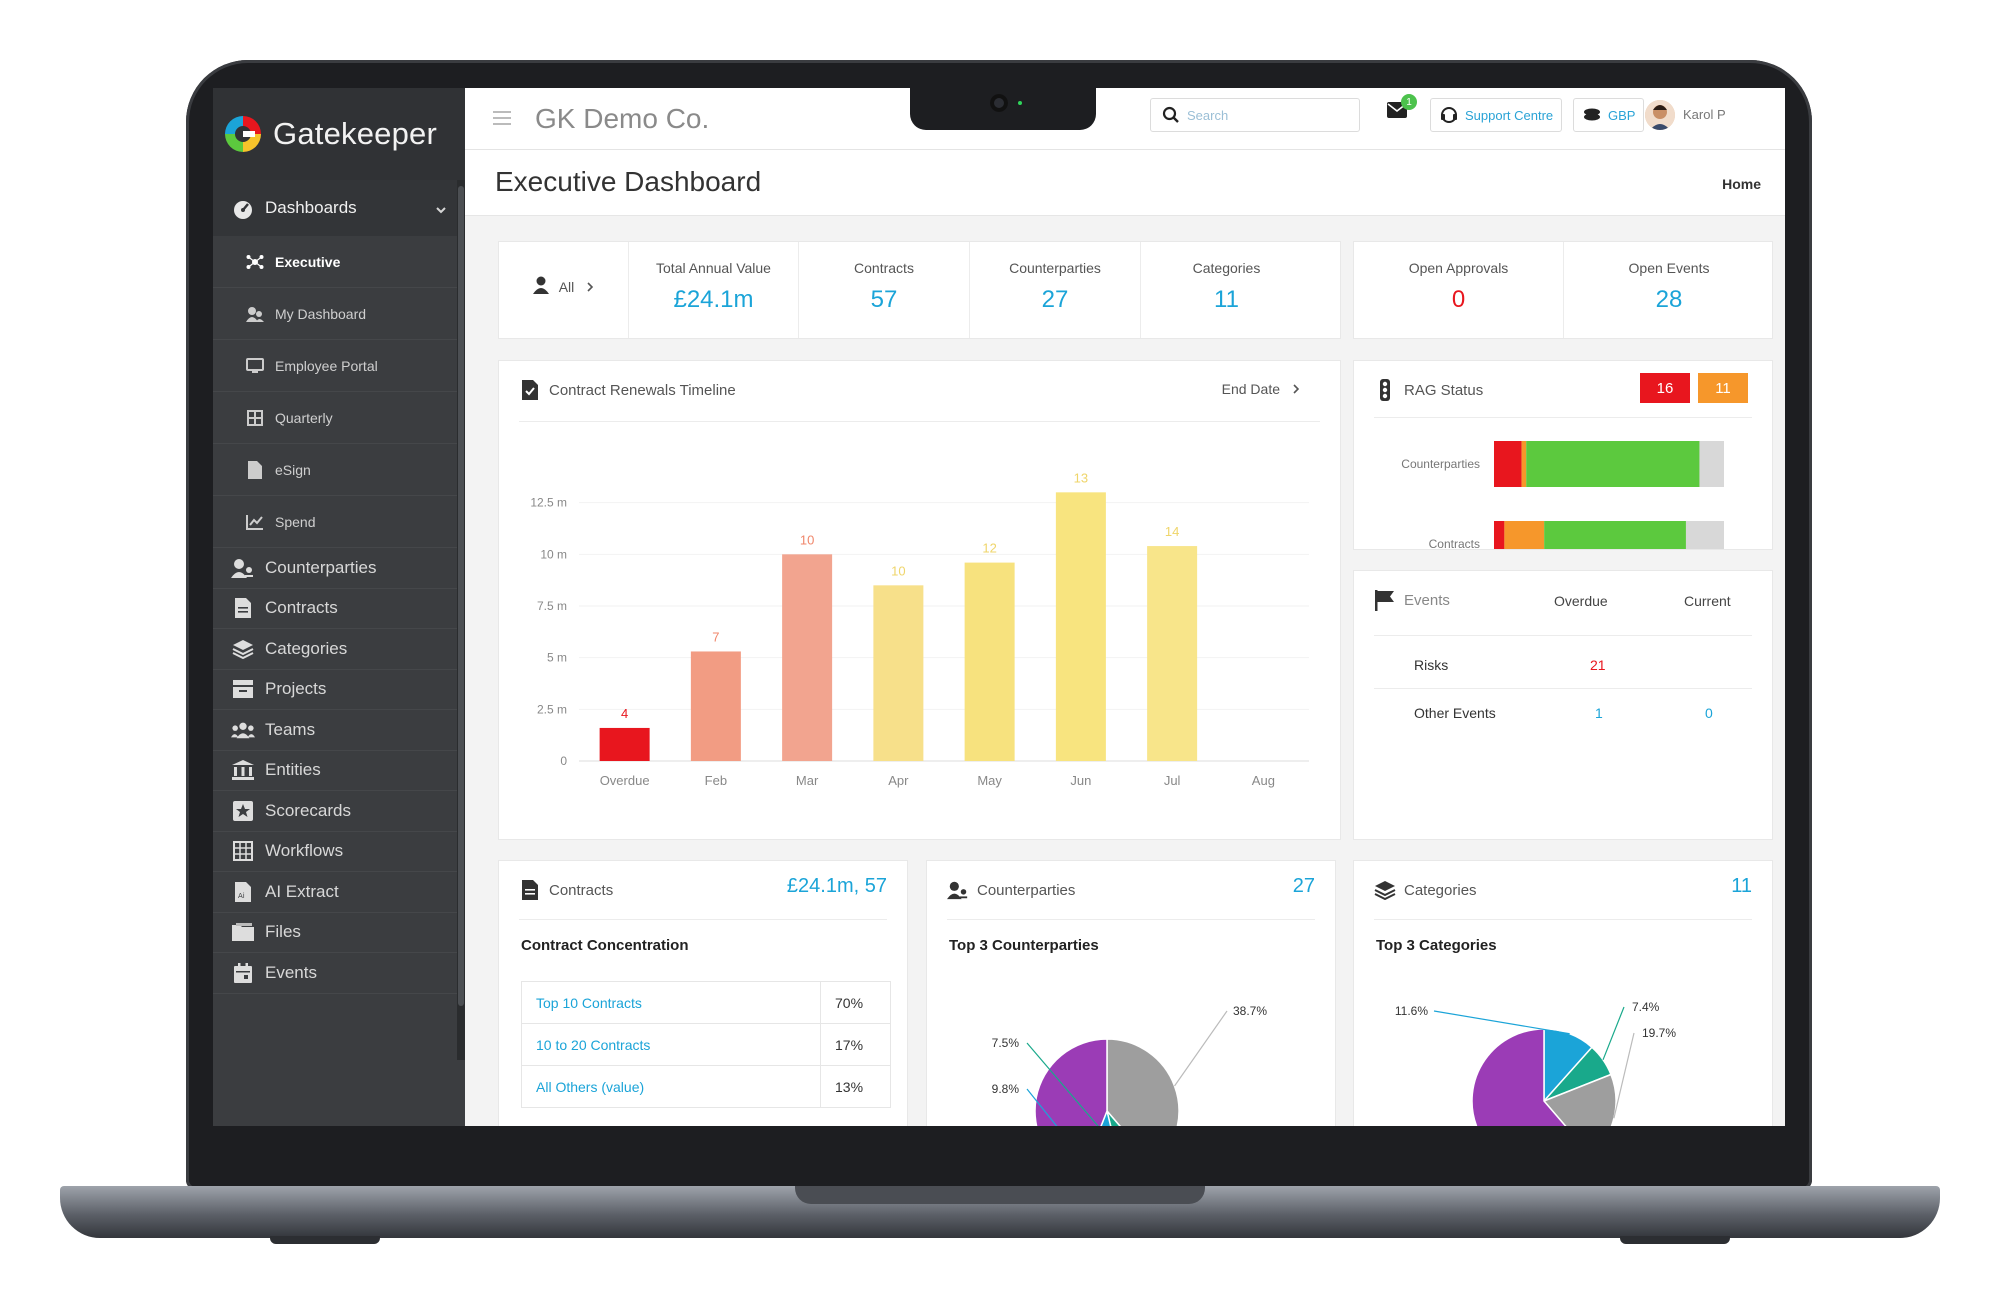  I want to click on events-row-risks: Risks 21, so click(1563, 665).